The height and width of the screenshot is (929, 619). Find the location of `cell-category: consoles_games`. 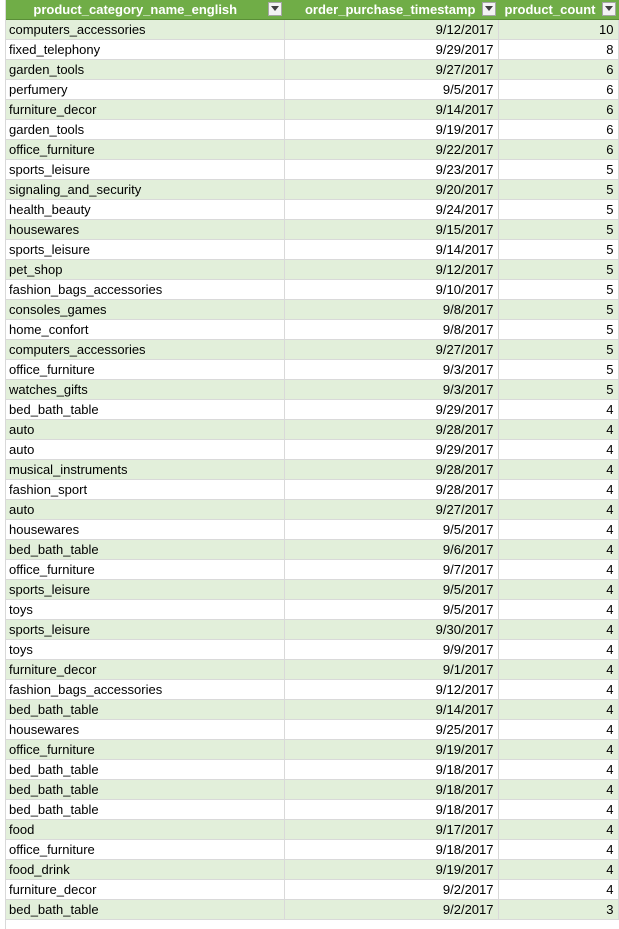

cell-category: consoles_games is located at coordinates (145, 309).